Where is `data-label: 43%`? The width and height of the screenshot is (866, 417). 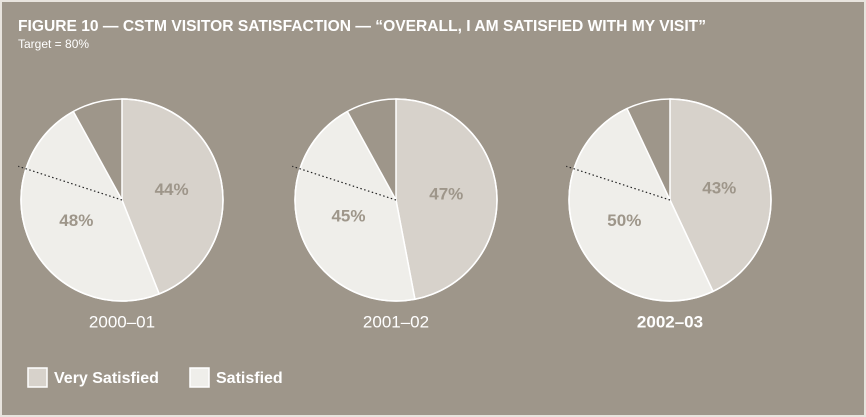
data-label: 43% is located at coordinates (719, 187).